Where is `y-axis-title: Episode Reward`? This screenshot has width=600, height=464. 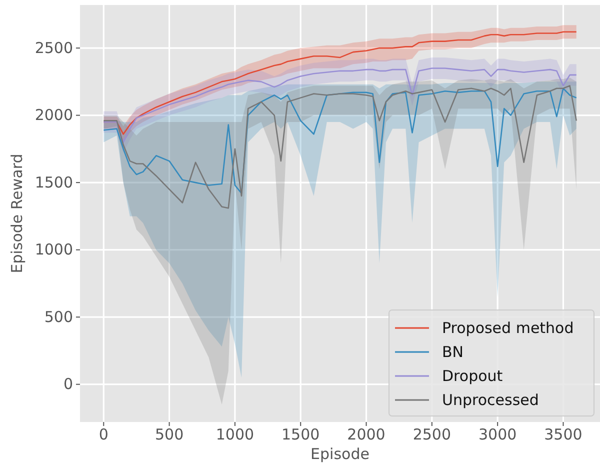 y-axis-title: Episode Reward is located at coordinates (17, 214).